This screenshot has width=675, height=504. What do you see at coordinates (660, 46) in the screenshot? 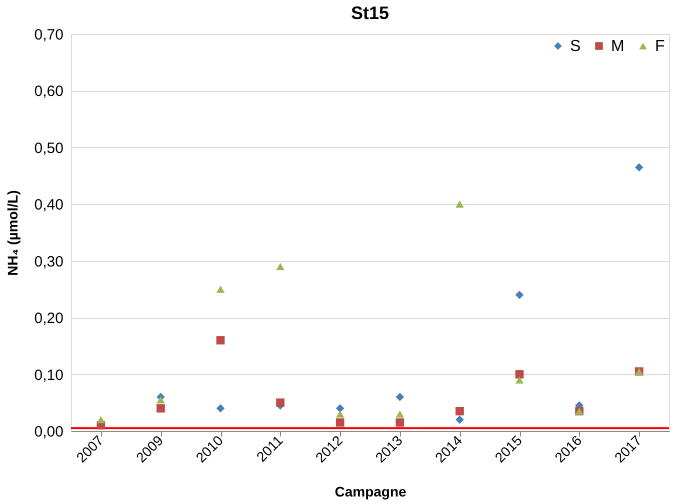
I see `legend-label: F` at bounding box center [660, 46].